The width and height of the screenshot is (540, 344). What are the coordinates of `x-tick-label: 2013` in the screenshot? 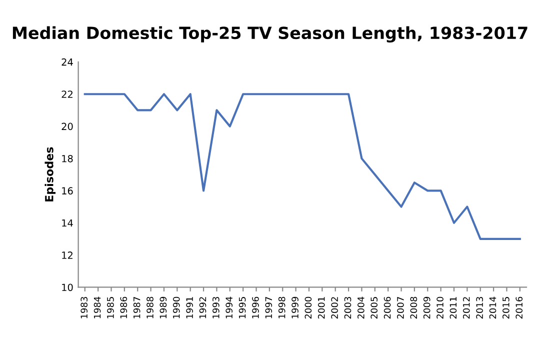 It's located at (479, 307).